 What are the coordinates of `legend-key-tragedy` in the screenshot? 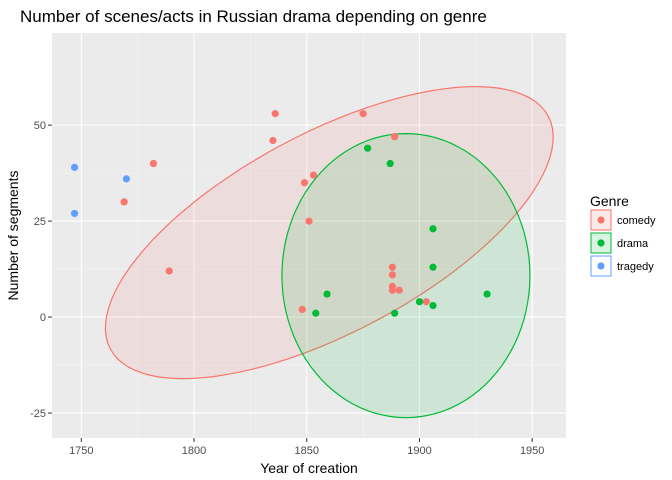 It's located at (601, 266).